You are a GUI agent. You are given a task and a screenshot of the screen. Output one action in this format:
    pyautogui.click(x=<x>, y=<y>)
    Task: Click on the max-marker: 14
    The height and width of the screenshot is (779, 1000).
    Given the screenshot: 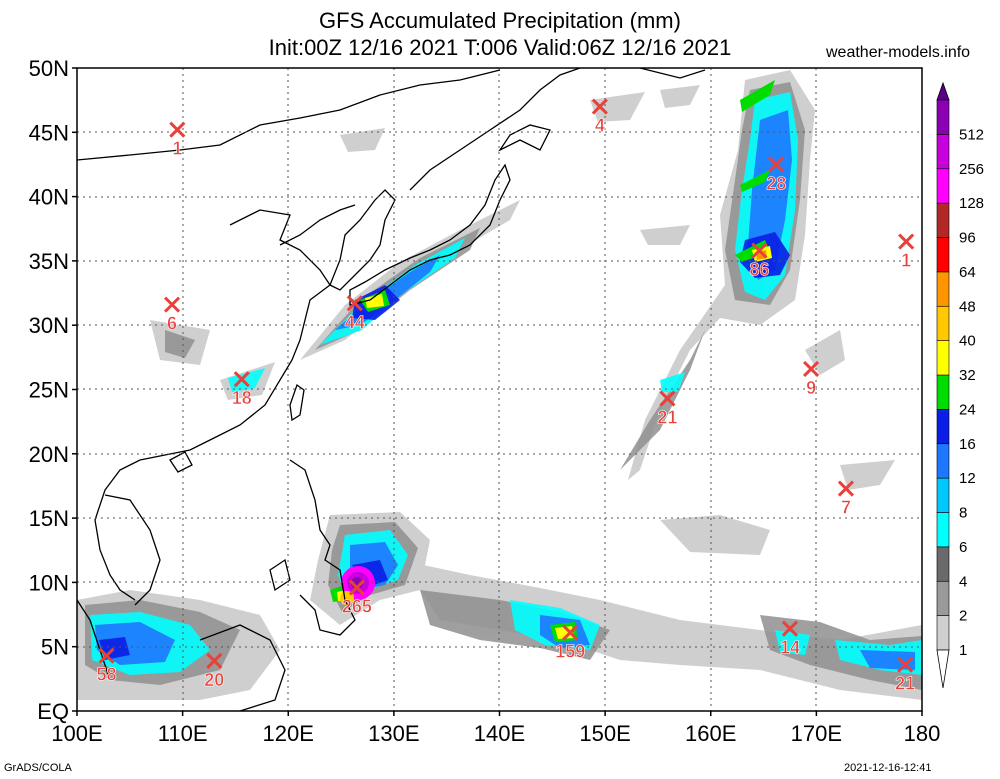 What is the action you would take?
    pyautogui.click(x=790, y=639)
    